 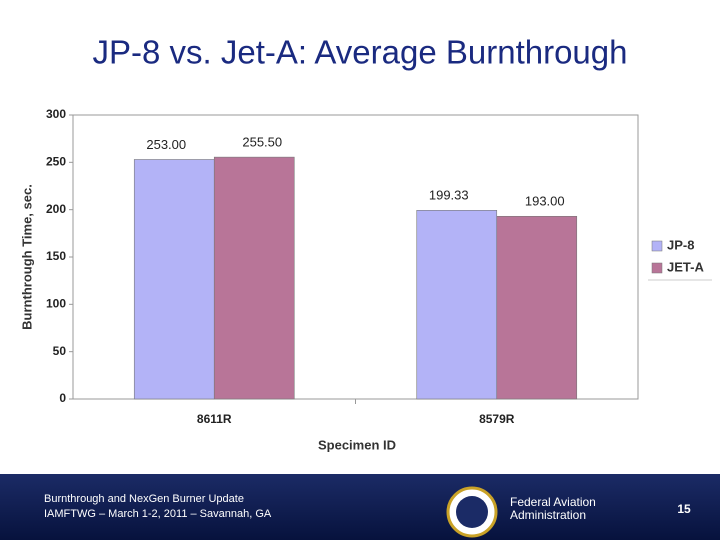 I want to click on y-tick-label: 300, so click(x=56, y=114).